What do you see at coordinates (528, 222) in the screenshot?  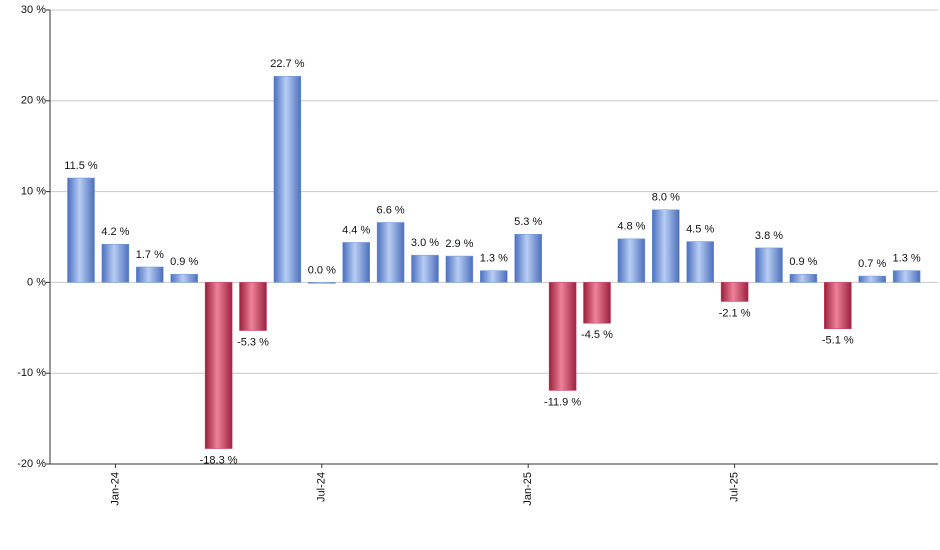 I see `value-label: 5.3 %` at bounding box center [528, 222].